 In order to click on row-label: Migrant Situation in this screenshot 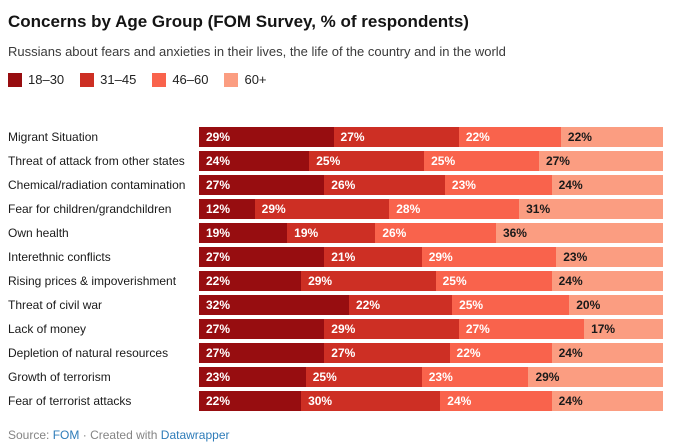, I will do `click(53, 137)`.